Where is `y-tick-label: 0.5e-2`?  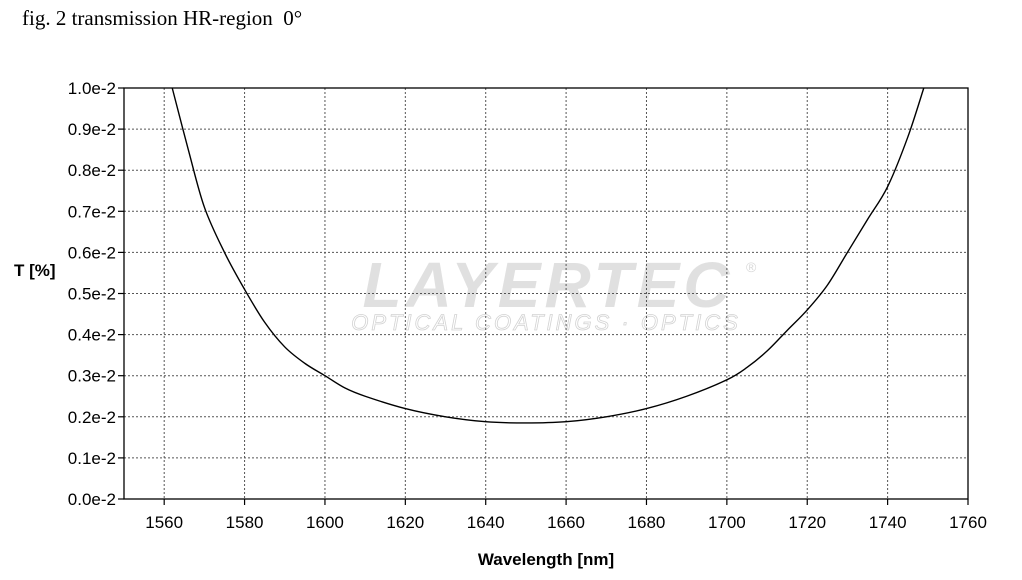
y-tick-label: 0.5e-2 is located at coordinates (92, 294).